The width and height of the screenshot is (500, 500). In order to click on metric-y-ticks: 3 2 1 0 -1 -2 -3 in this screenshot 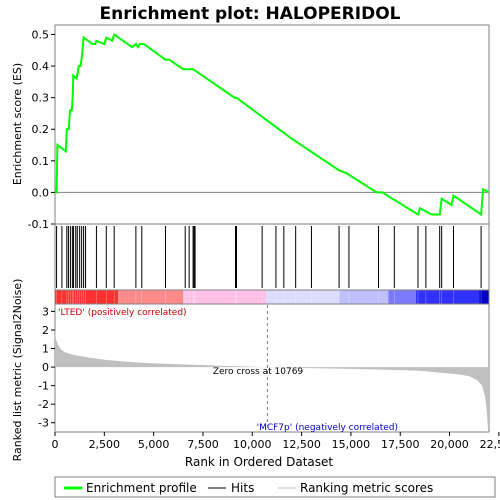, I will do `click(46, 367)`.